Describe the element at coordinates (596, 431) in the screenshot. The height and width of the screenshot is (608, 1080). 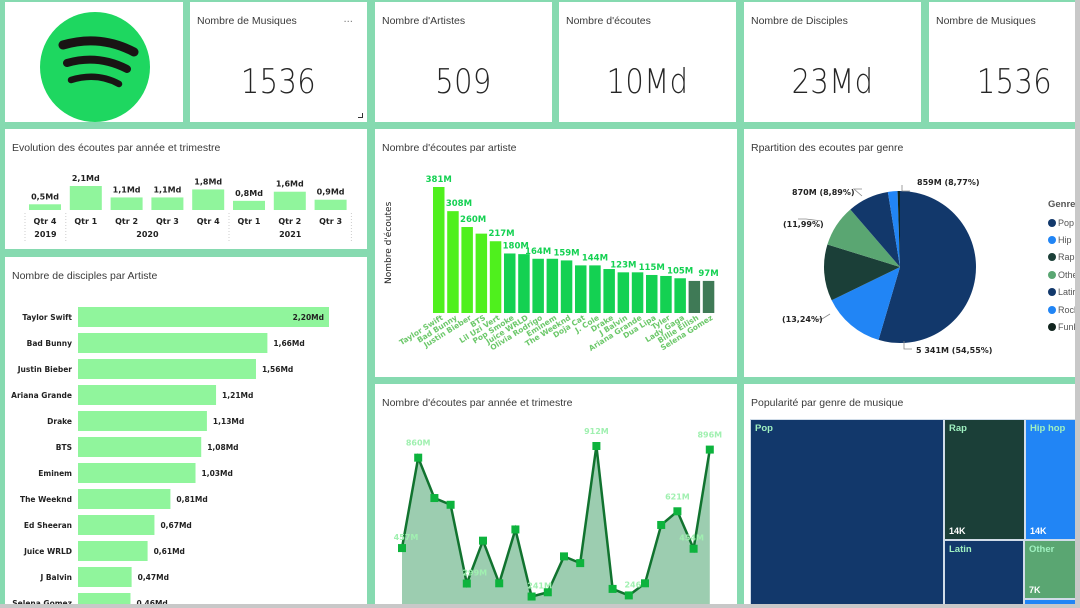
I see `data-label: 912M` at that location.